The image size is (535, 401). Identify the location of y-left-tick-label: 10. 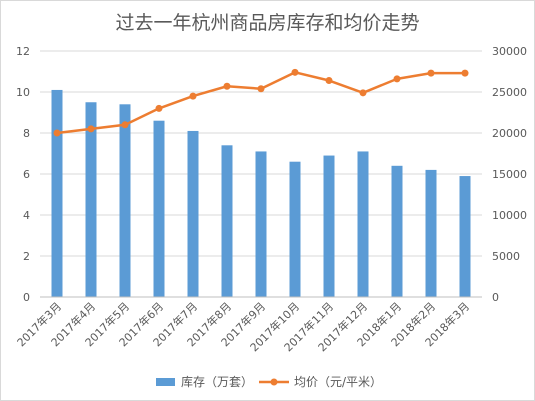
(23, 92).